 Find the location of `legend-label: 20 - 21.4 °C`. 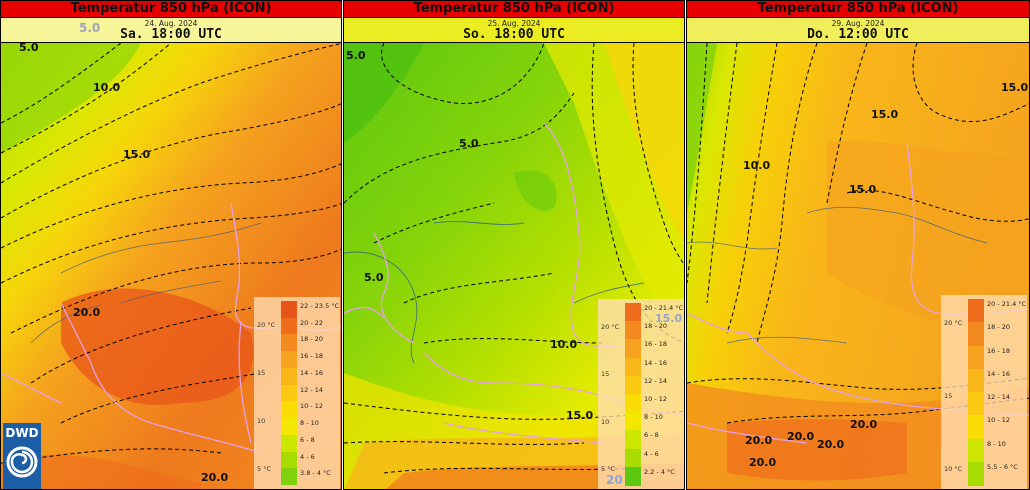

legend-label: 20 - 21.4 °C is located at coordinates (1007, 304).